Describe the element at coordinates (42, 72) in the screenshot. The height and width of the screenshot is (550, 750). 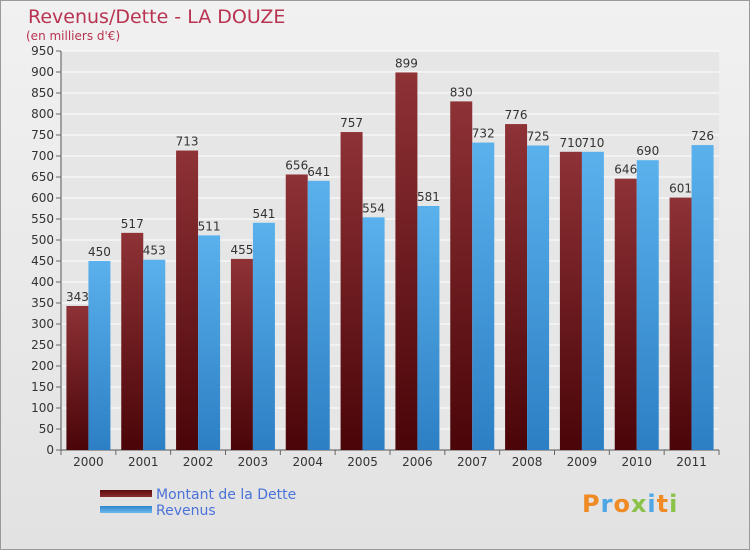
I see `y-tick-label: 900` at that location.